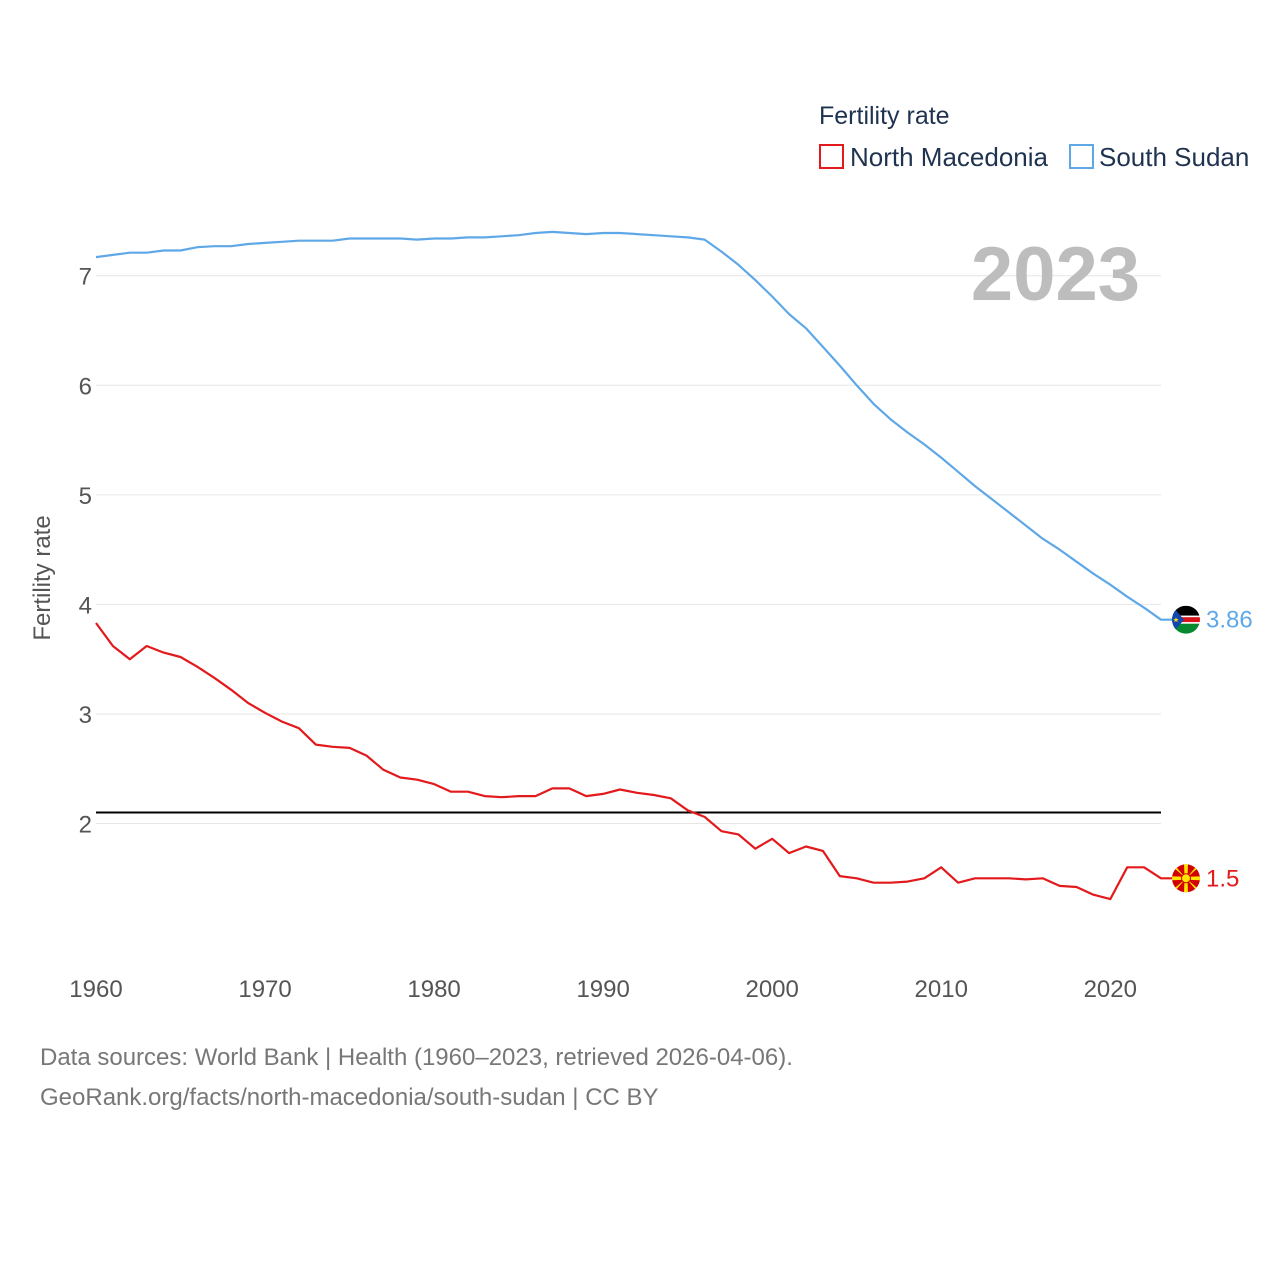 This screenshot has height=1280, width=1280. What do you see at coordinates (85, 605) in the screenshot?
I see `y-tick-label: 4` at bounding box center [85, 605].